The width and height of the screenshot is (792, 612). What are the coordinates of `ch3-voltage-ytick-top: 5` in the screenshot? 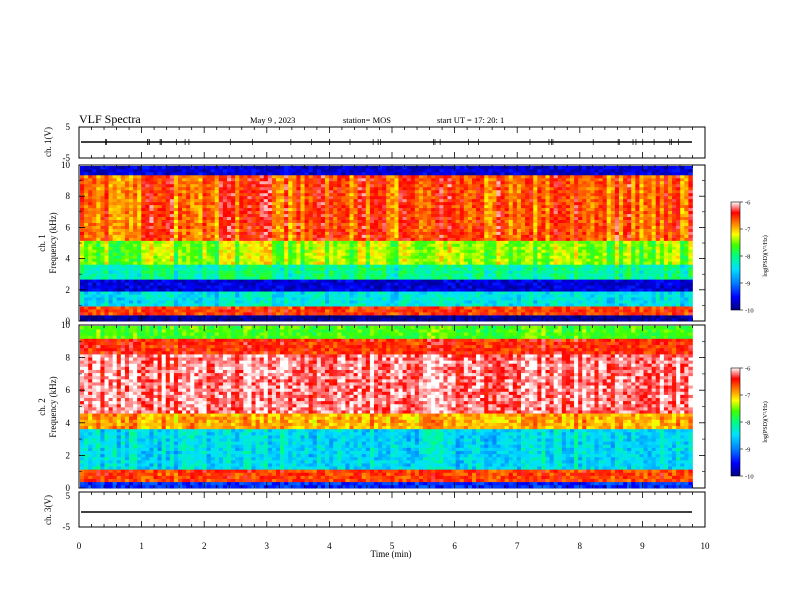 It's located at (68, 496).